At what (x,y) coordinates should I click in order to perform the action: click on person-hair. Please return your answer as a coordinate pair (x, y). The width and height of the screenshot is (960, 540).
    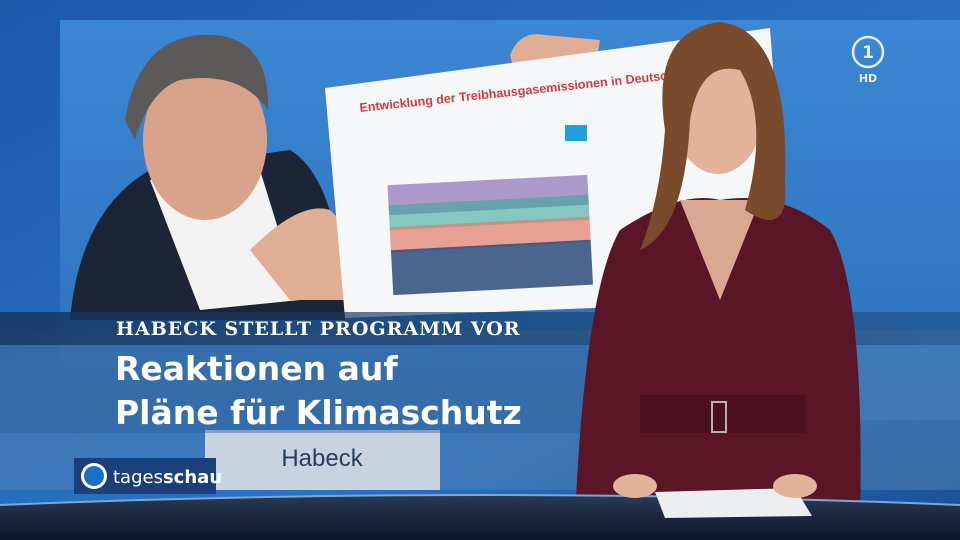
    Looking at the image, I should click on (197, 87).